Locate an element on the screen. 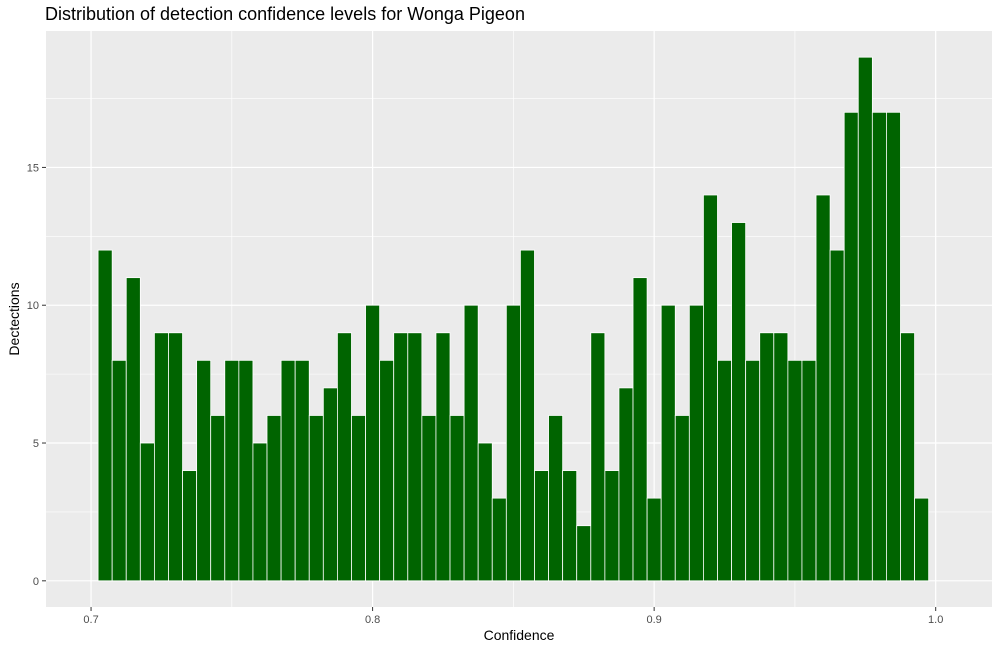 The image size is (1000, 651). x-axis: 0.7 0.8 0.9 1.0 is located at coordinates (513, 616).